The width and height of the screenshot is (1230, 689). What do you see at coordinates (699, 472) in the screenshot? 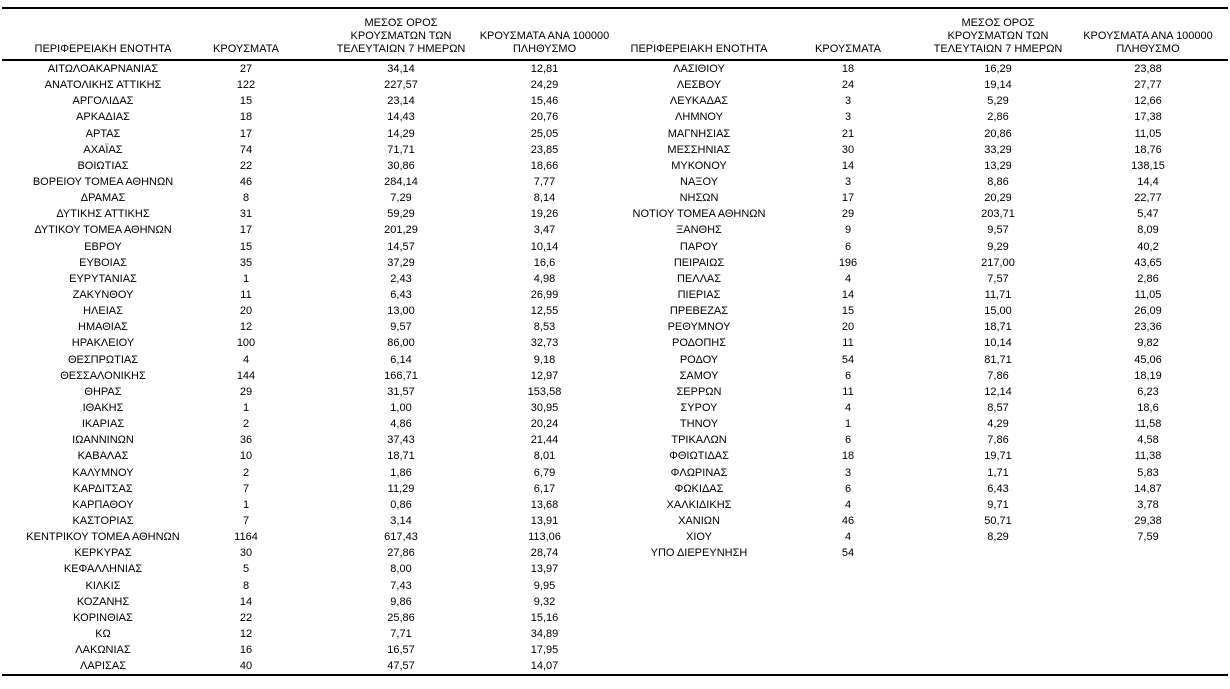
I see `cell-region: ΦΛΩΡΙΝΑΣ` at bounding box center [699, 472].